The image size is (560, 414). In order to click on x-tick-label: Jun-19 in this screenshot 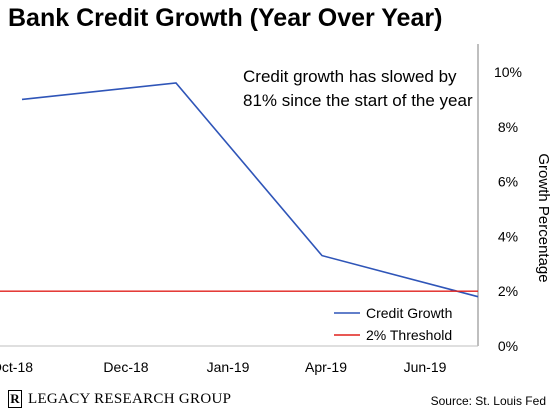, I will do `click(425, 367)`.